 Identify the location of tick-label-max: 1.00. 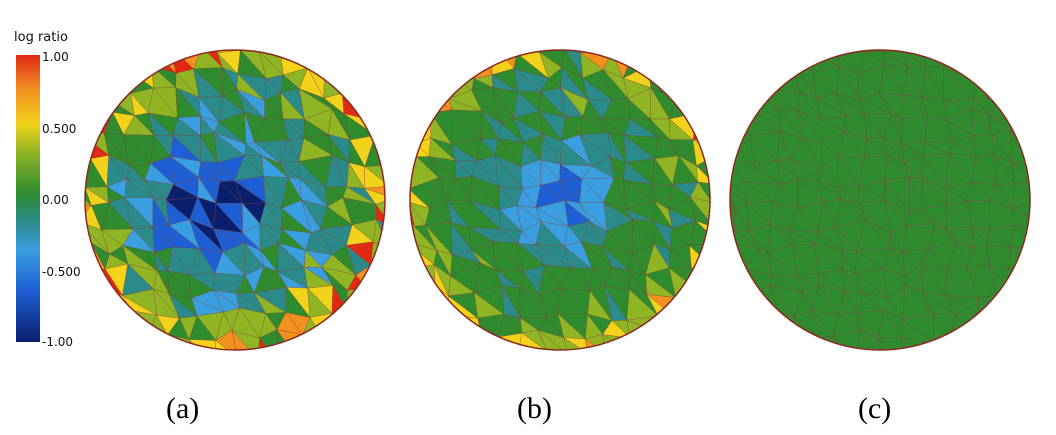
(55, 57).